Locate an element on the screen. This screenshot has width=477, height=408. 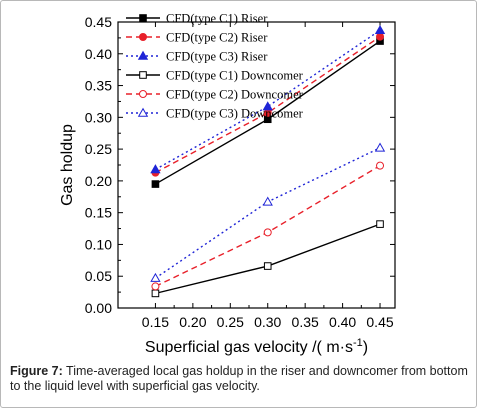
x-tick-label: 0.40 is located at coordinates (342, 322).